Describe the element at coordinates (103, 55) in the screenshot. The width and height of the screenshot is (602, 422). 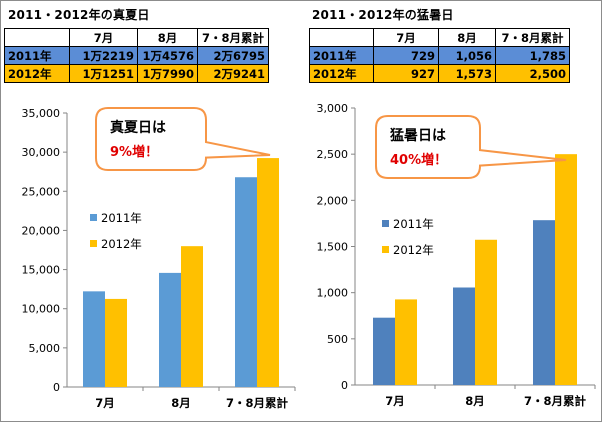
I see `table-cell: 1万2219` at that location.